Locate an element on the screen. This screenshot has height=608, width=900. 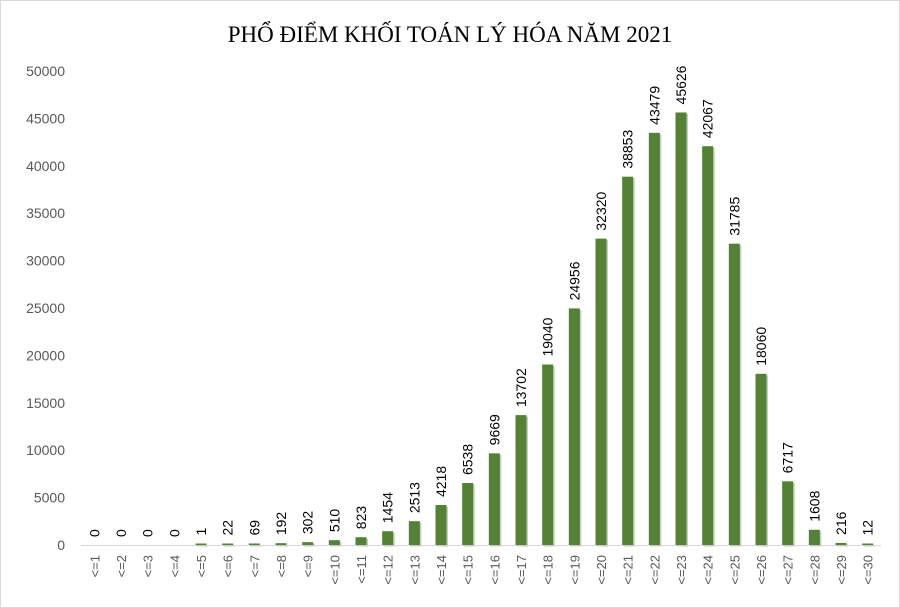
data-label: 24956 is located at coordinates (574, 280).